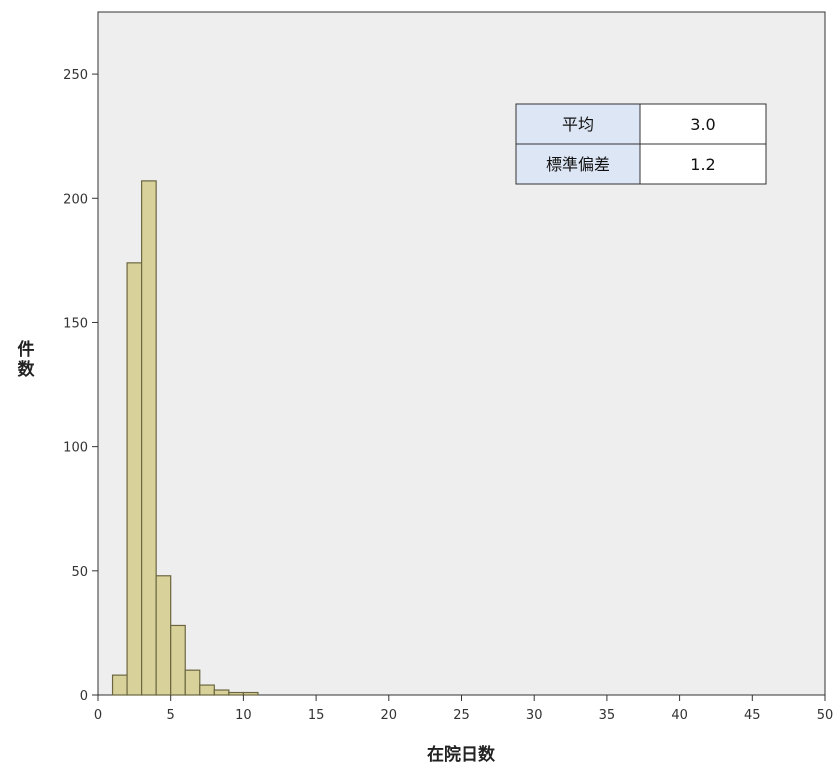 The image size is (836, 768). What do you see at coordinates (27, 359) in the screenshot?
I see `y-axis-title: 件数` at bounding box center [27, 359].